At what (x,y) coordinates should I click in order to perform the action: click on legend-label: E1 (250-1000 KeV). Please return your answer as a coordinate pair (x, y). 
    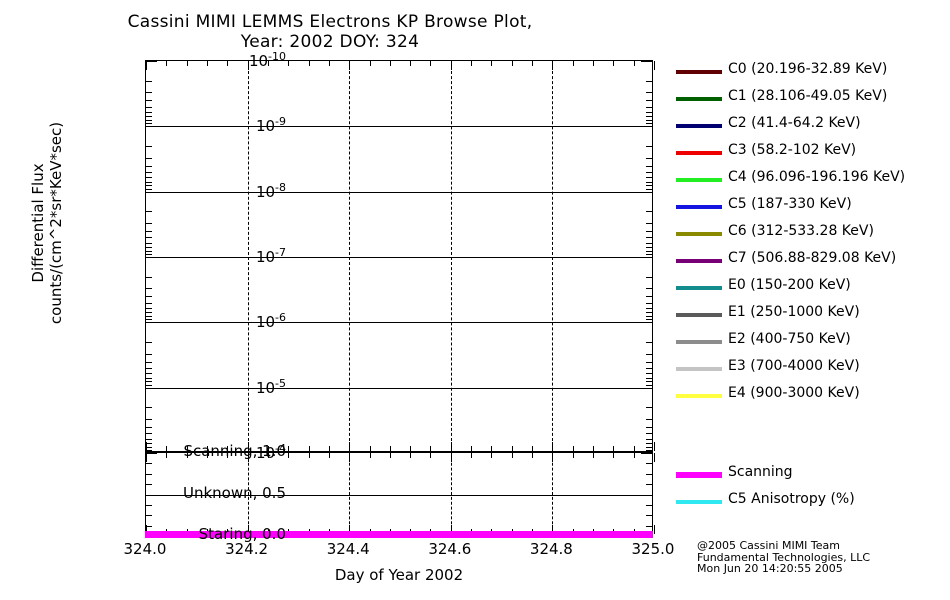
    Looking at the image, I should click on (794, 312).